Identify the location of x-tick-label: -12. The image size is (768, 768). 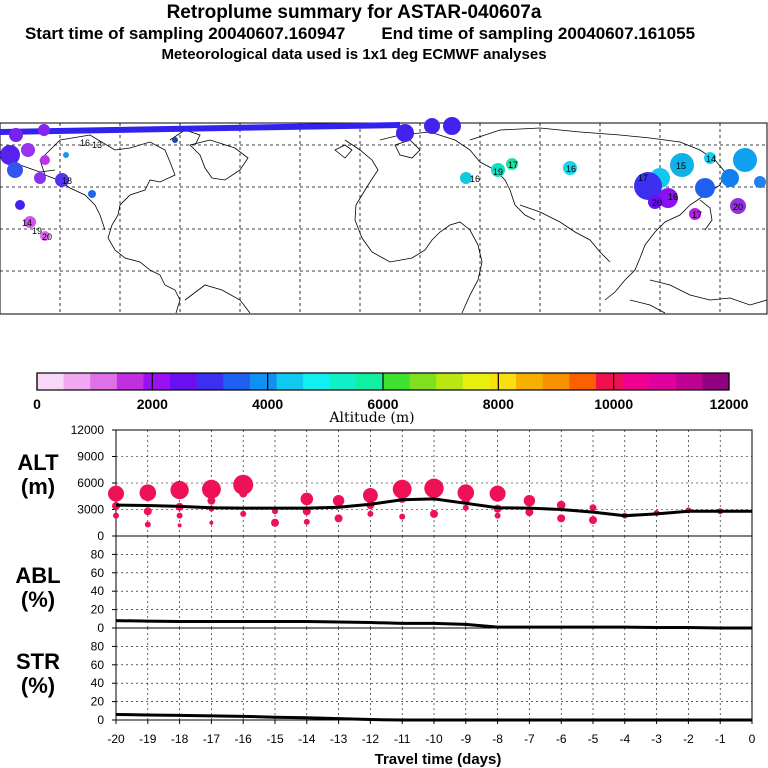
(371, 739).